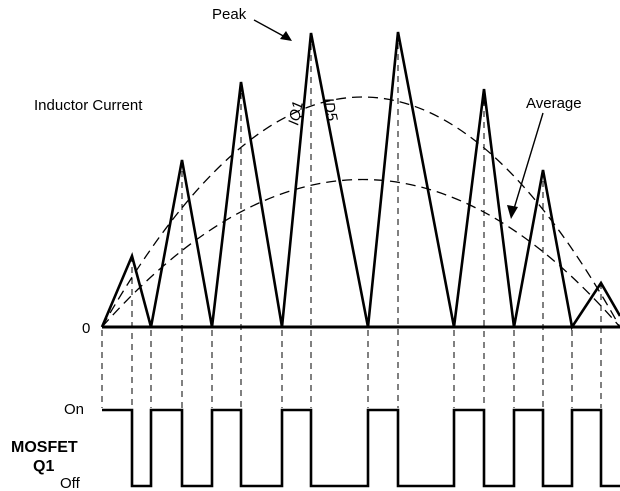  I want to click on peak-arrow-line, so click(270, 29).